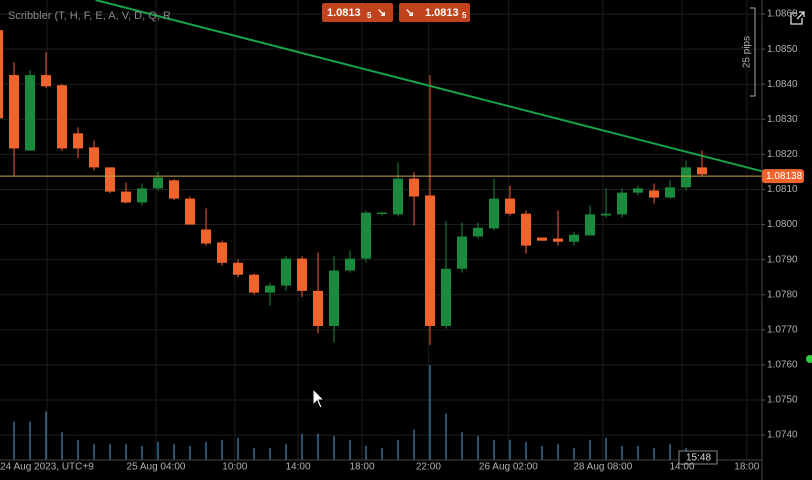  I want to click on pips-bracket, so click(753, 52).